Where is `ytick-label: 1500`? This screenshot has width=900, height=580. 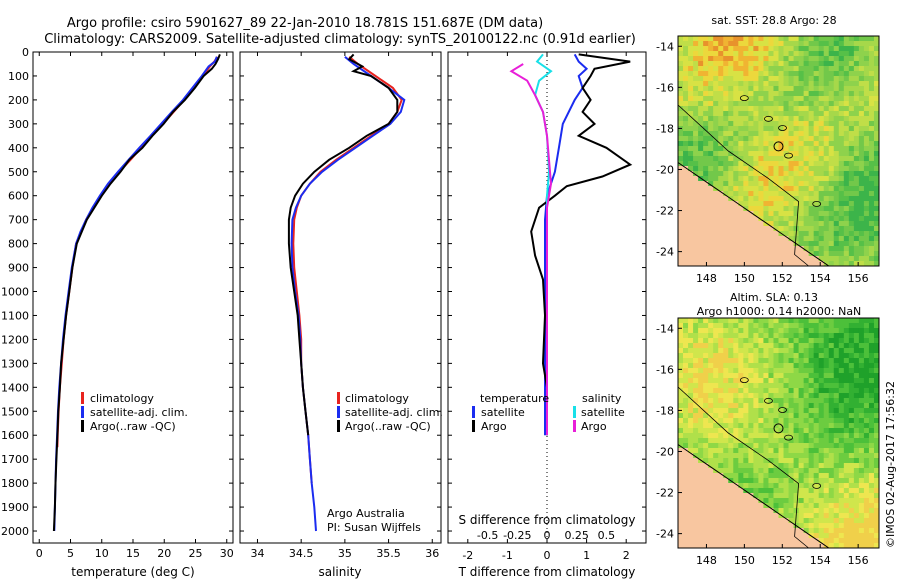 ytick-label: 1500 is located at coordinates (15, 411).